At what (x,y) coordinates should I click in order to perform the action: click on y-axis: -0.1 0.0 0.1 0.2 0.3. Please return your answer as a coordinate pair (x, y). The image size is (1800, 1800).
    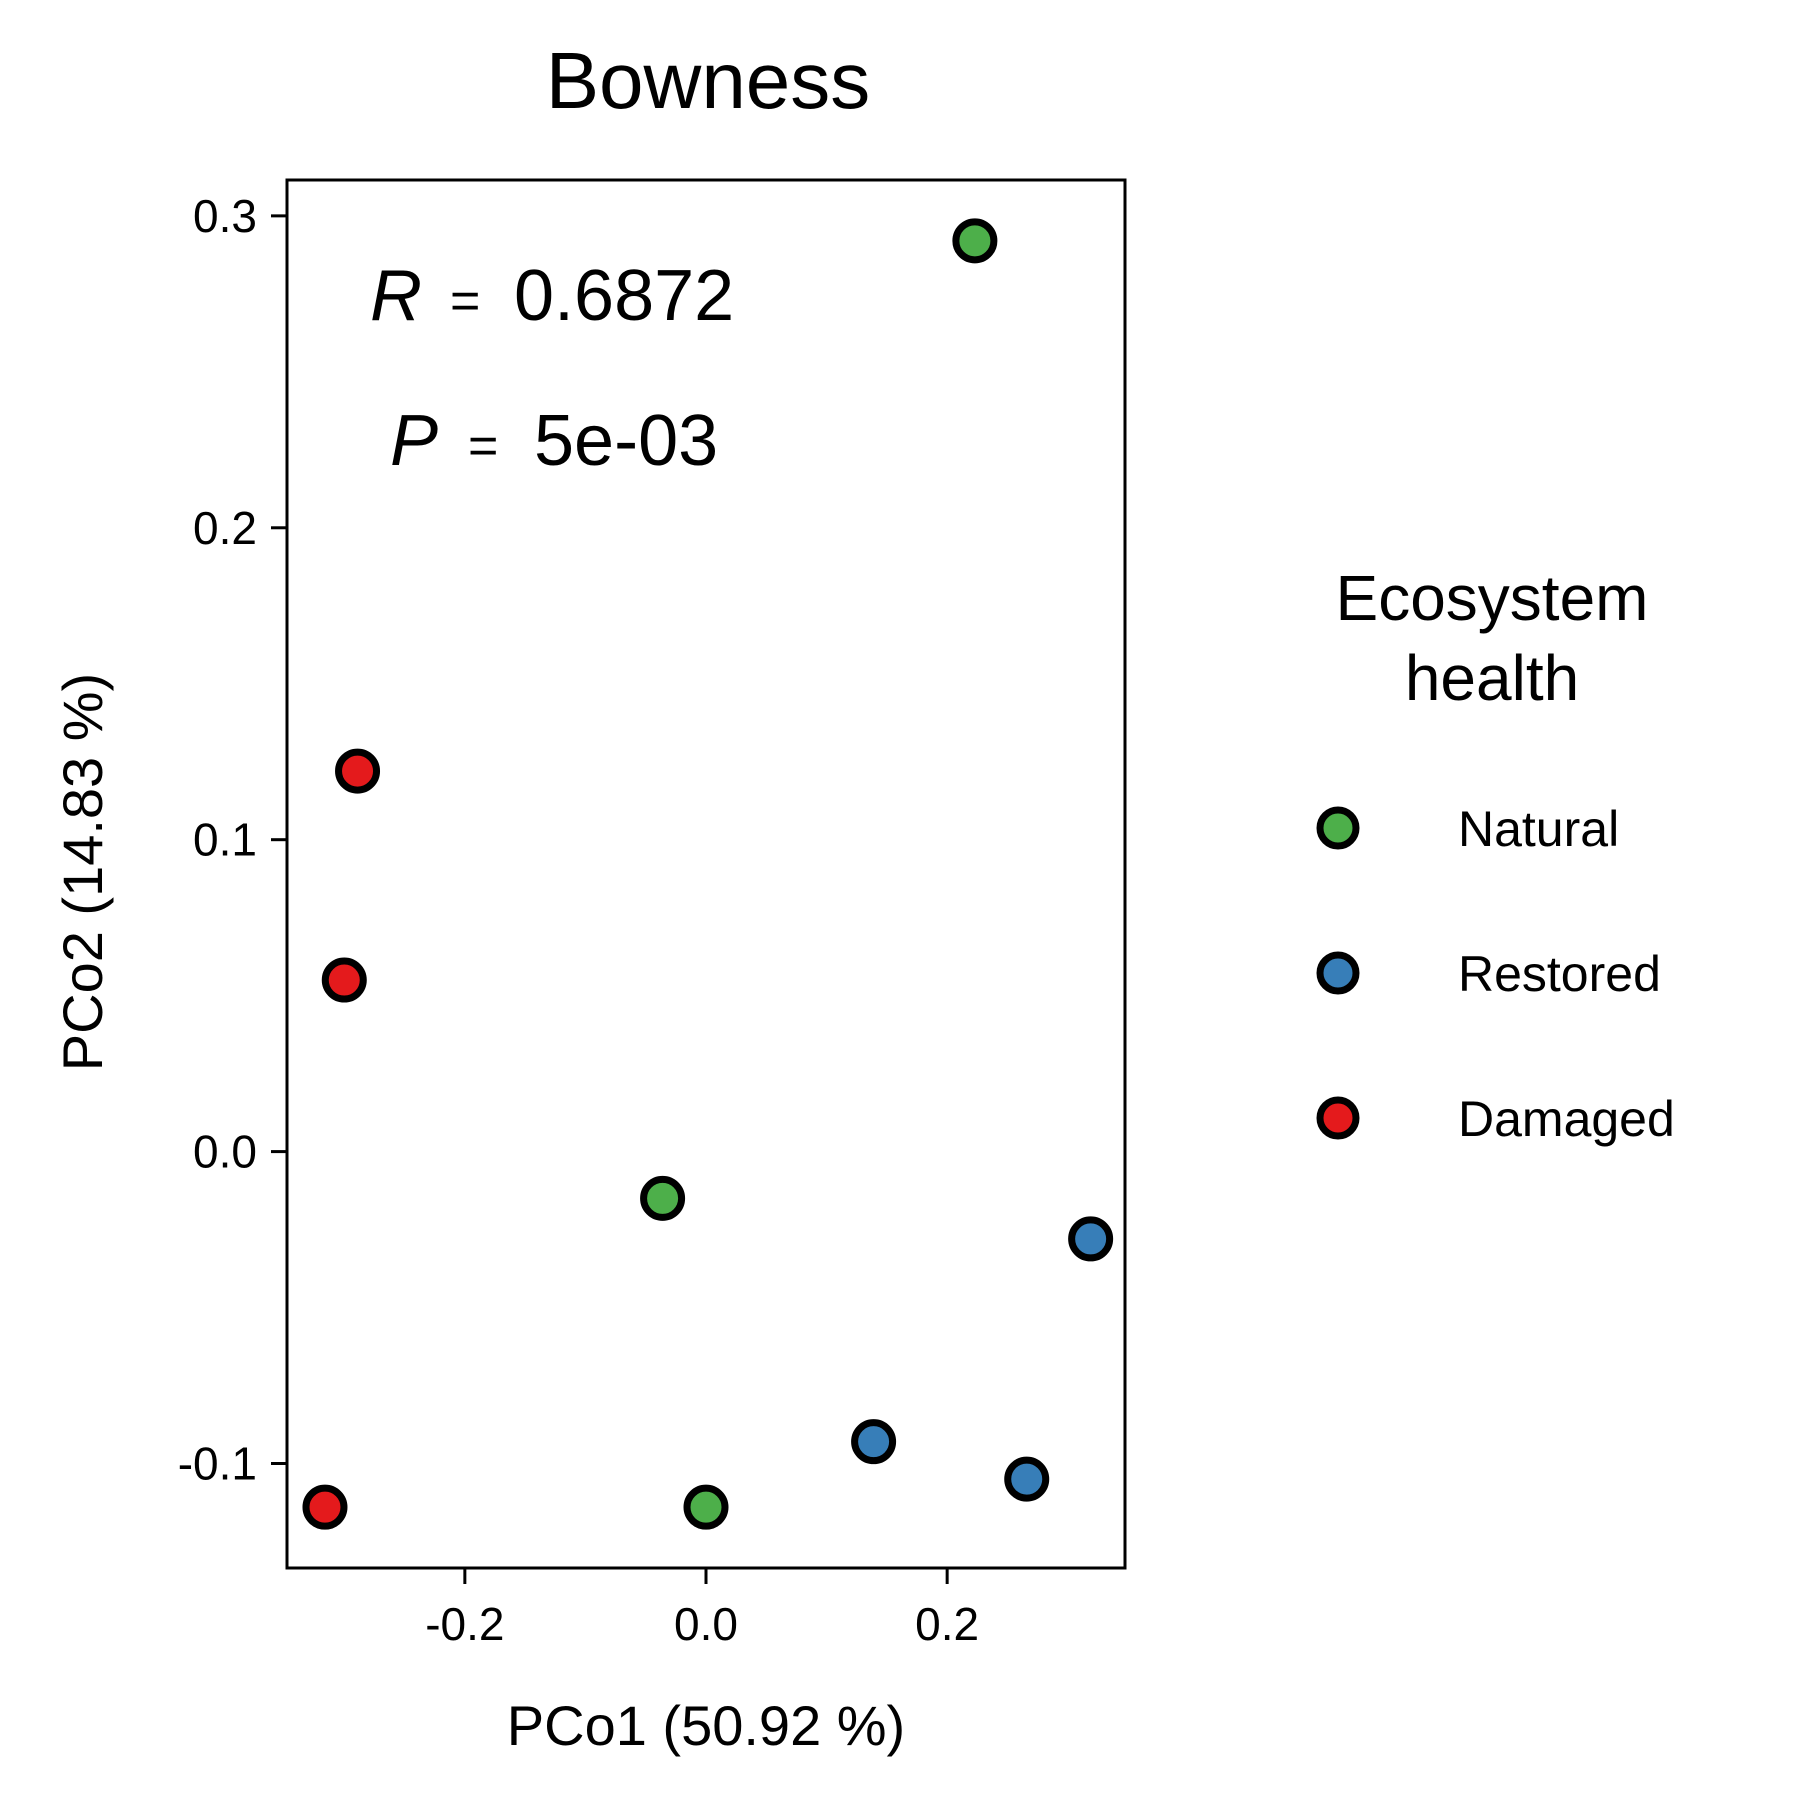
    Looking at the image, I should click on (232, 840).